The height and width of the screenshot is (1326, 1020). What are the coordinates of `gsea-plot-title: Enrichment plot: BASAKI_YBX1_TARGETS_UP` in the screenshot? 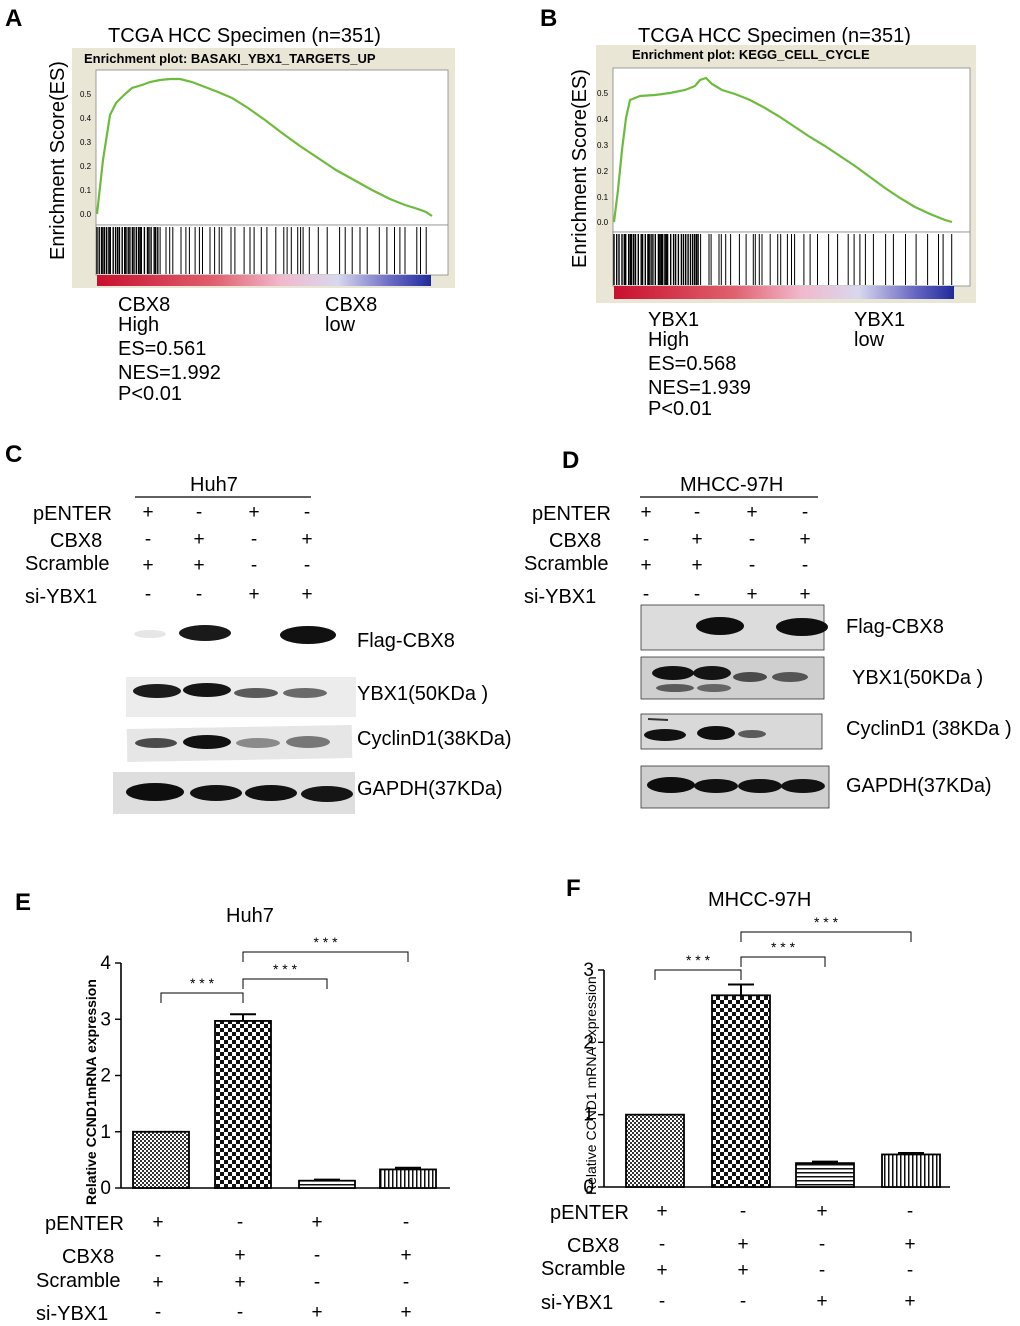 It's located at (230, 58).